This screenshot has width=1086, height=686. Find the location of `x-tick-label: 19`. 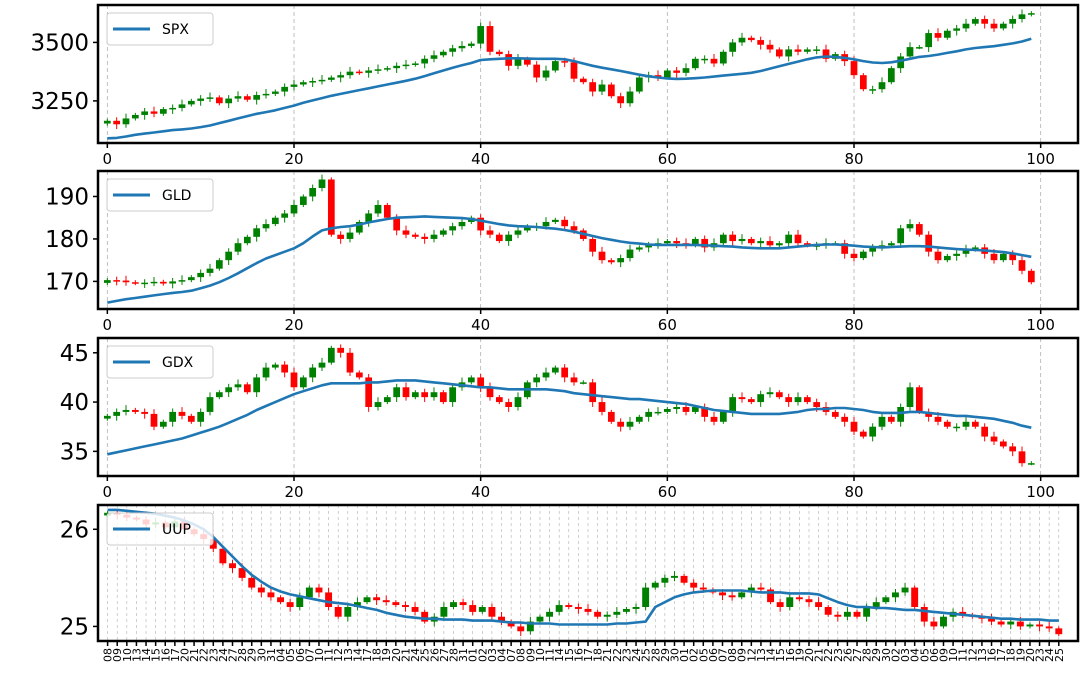

x-tick-label: 19 is located at coordinates (1020, 655).